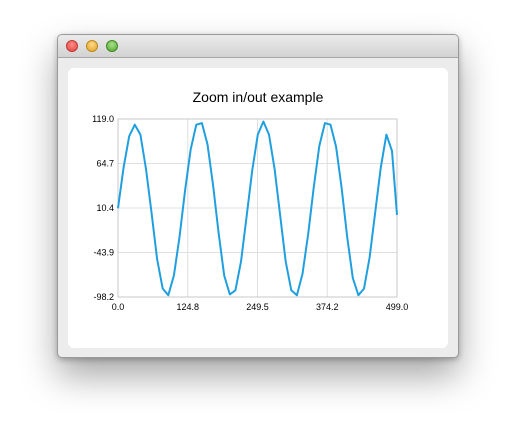 The image size is (514, 436). What do you see at coordinates (258, 97) in the screenshot?
I see `chart-title: Zoom in/out example` at bounding box center [258, 97].